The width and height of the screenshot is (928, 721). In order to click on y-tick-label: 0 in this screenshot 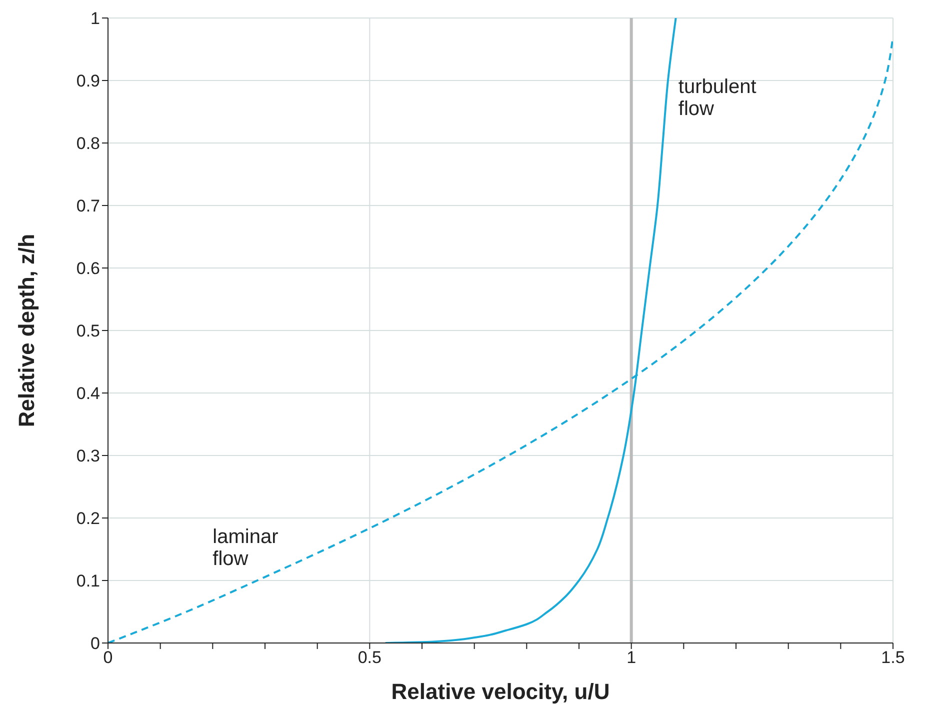, I will do `click(95, 644)`.